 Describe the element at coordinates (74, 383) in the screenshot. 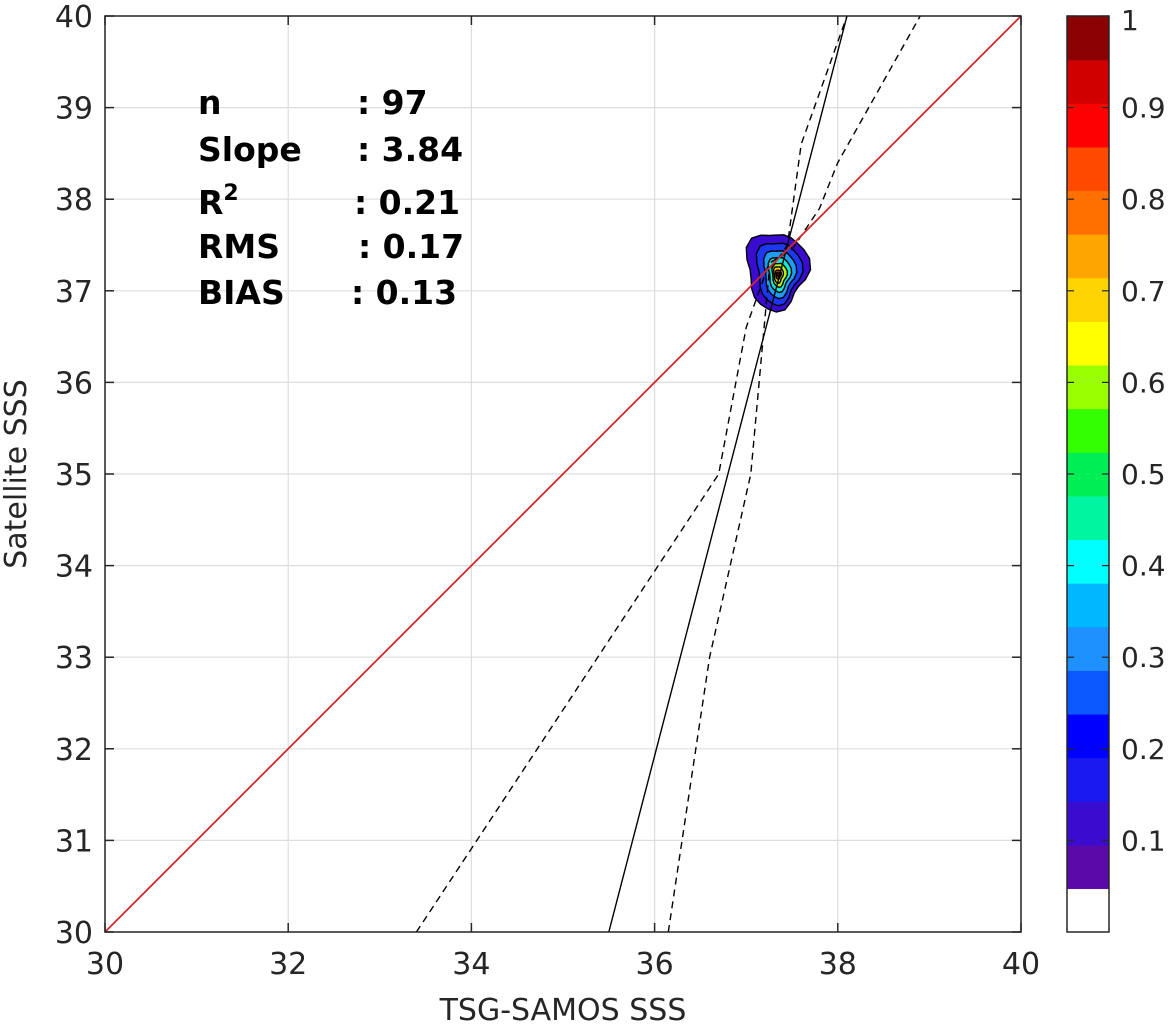

I see `y-tick-label: 36` at that location.